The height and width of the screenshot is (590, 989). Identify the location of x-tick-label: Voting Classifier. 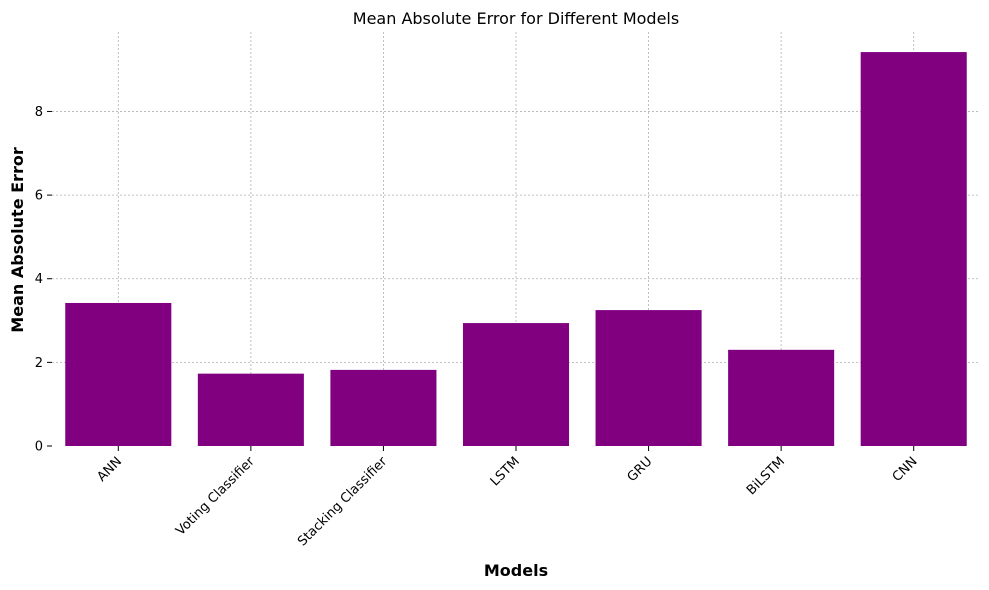
(215, 496).